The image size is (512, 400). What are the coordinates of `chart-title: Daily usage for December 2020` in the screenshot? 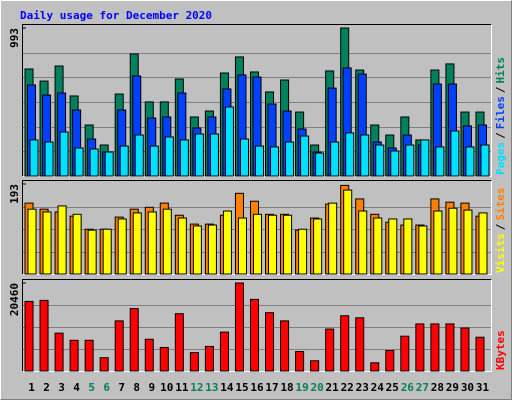 It's located at (116, 15).